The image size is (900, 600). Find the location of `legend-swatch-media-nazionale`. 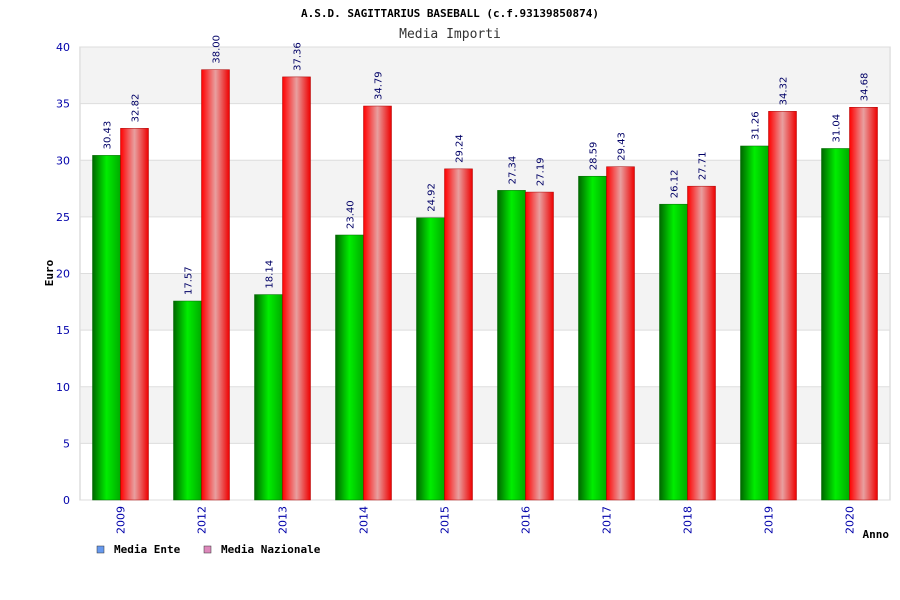

legend-swatch-media-nazionale is located at coordinates (207, 549).